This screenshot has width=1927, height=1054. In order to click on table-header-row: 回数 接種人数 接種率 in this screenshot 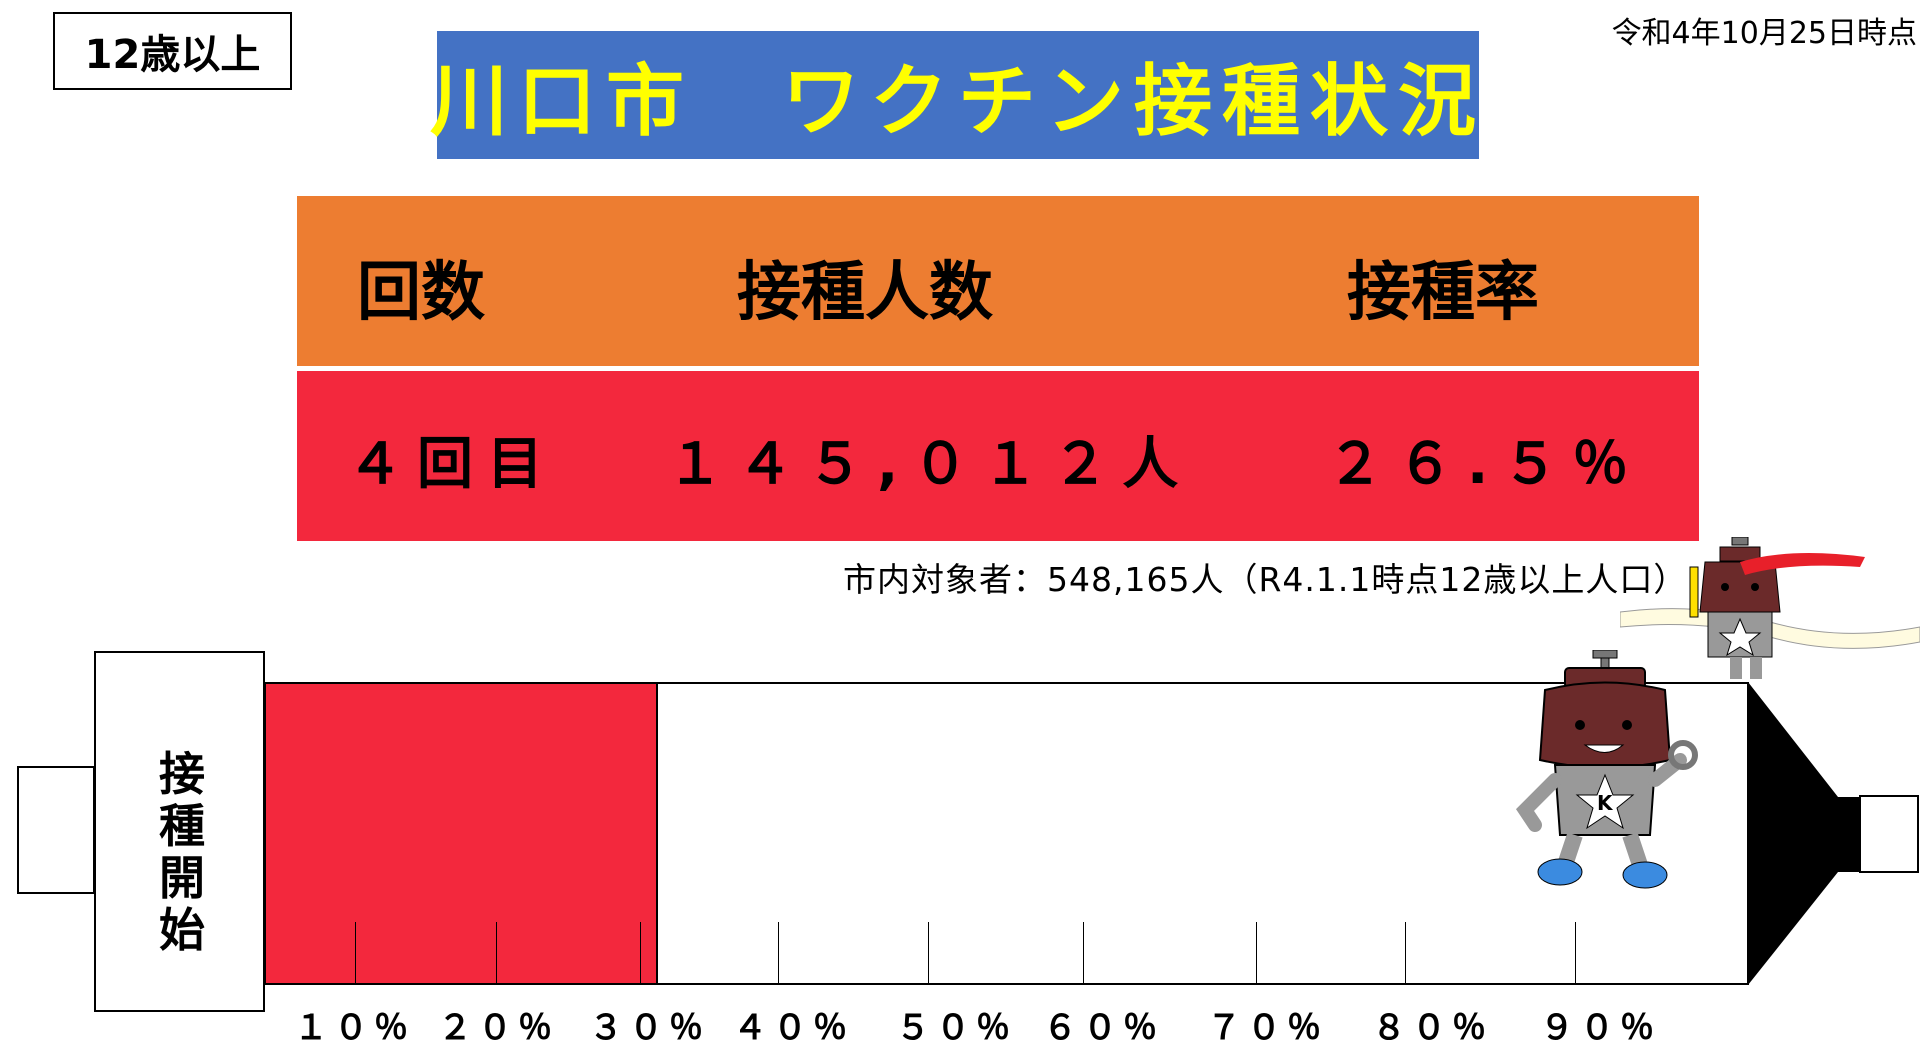, I will do `click(998, 281)`.